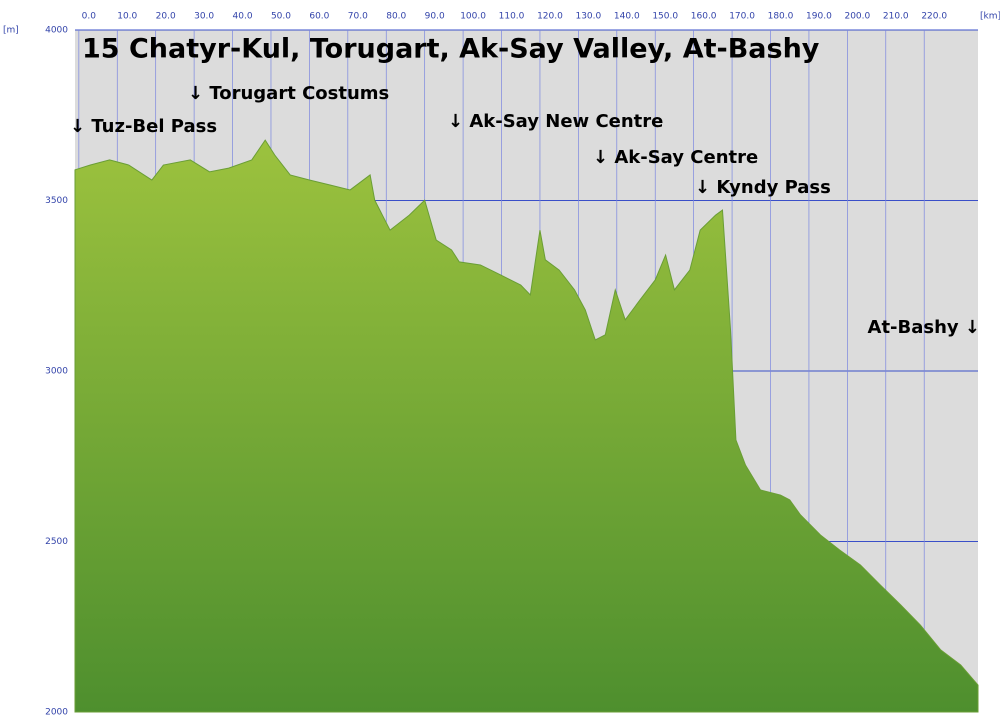 The width and height of the screenshot is (1000, 719). I want to click on x-tick-label: 70.0, so click(358, 17).